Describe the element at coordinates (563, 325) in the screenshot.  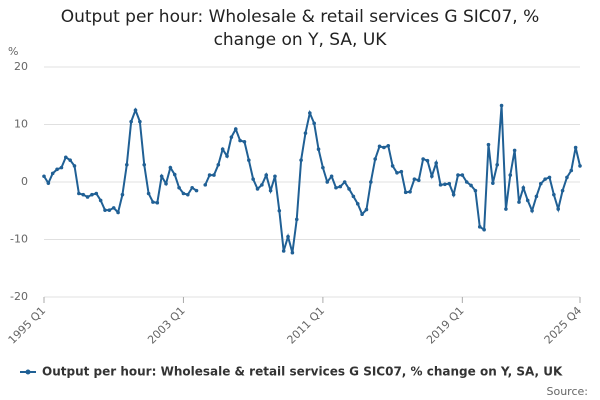
I see `x-tick-label: 2025 Q4` at that location.